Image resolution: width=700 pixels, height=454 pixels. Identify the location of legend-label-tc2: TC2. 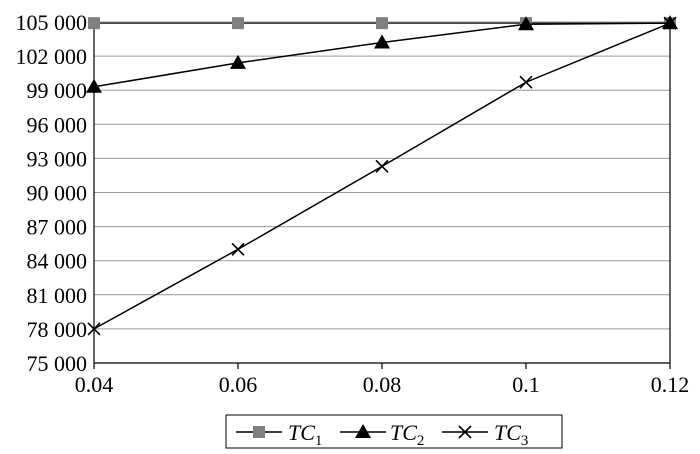
(407, 434).